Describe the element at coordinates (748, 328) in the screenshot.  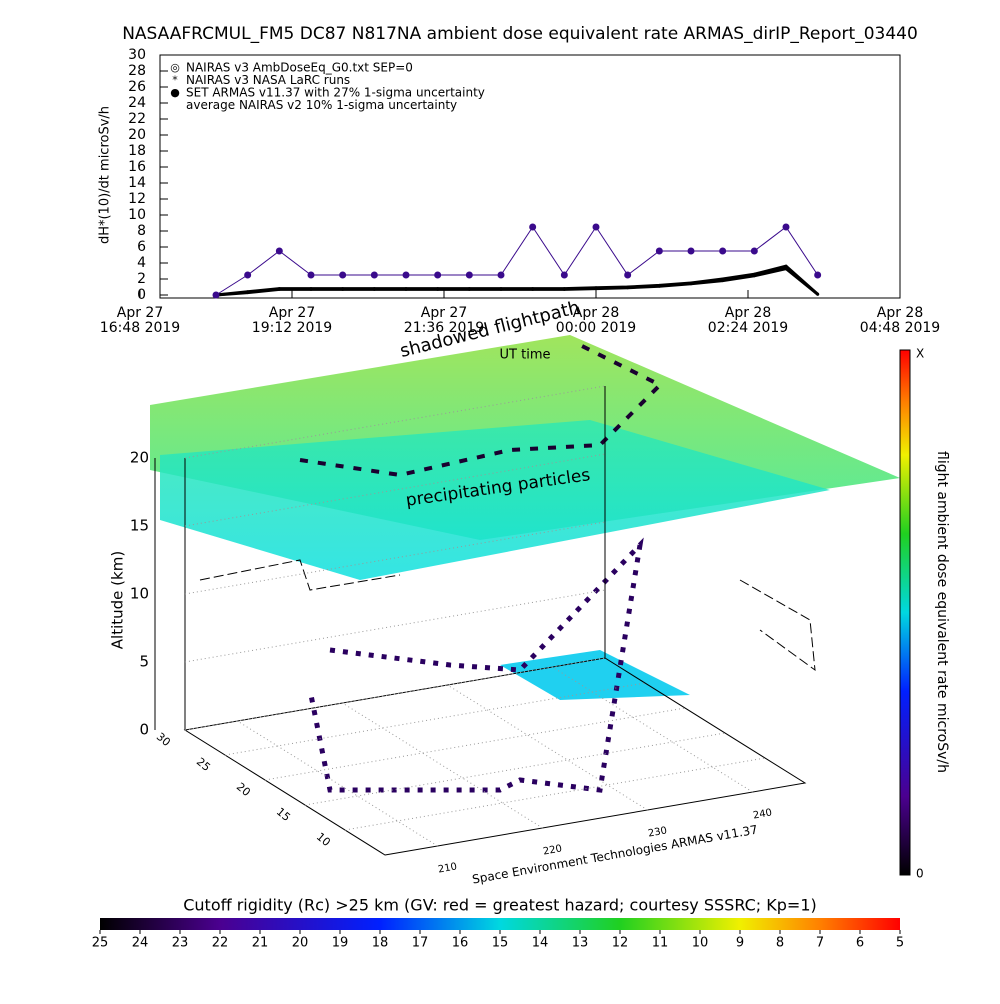
I see `x-tick-label: 02:24 2019` at that location.